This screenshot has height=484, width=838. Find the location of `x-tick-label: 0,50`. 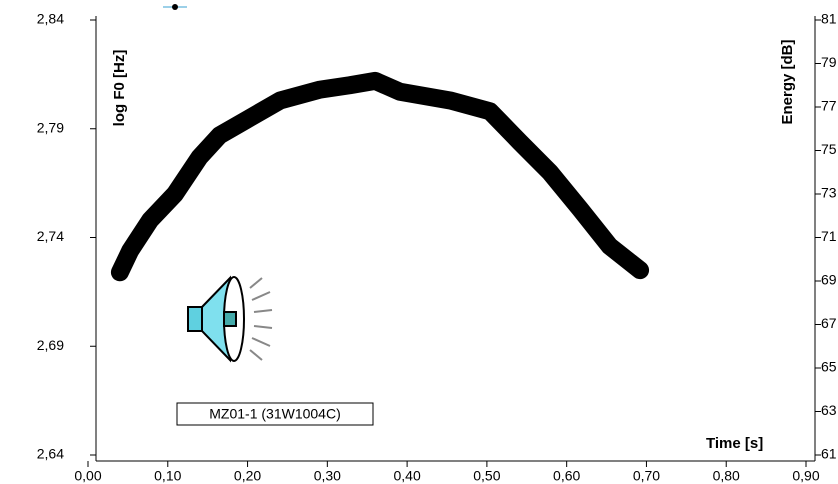

x-tick-label: 0,50 is located at coordinates (486, 476).